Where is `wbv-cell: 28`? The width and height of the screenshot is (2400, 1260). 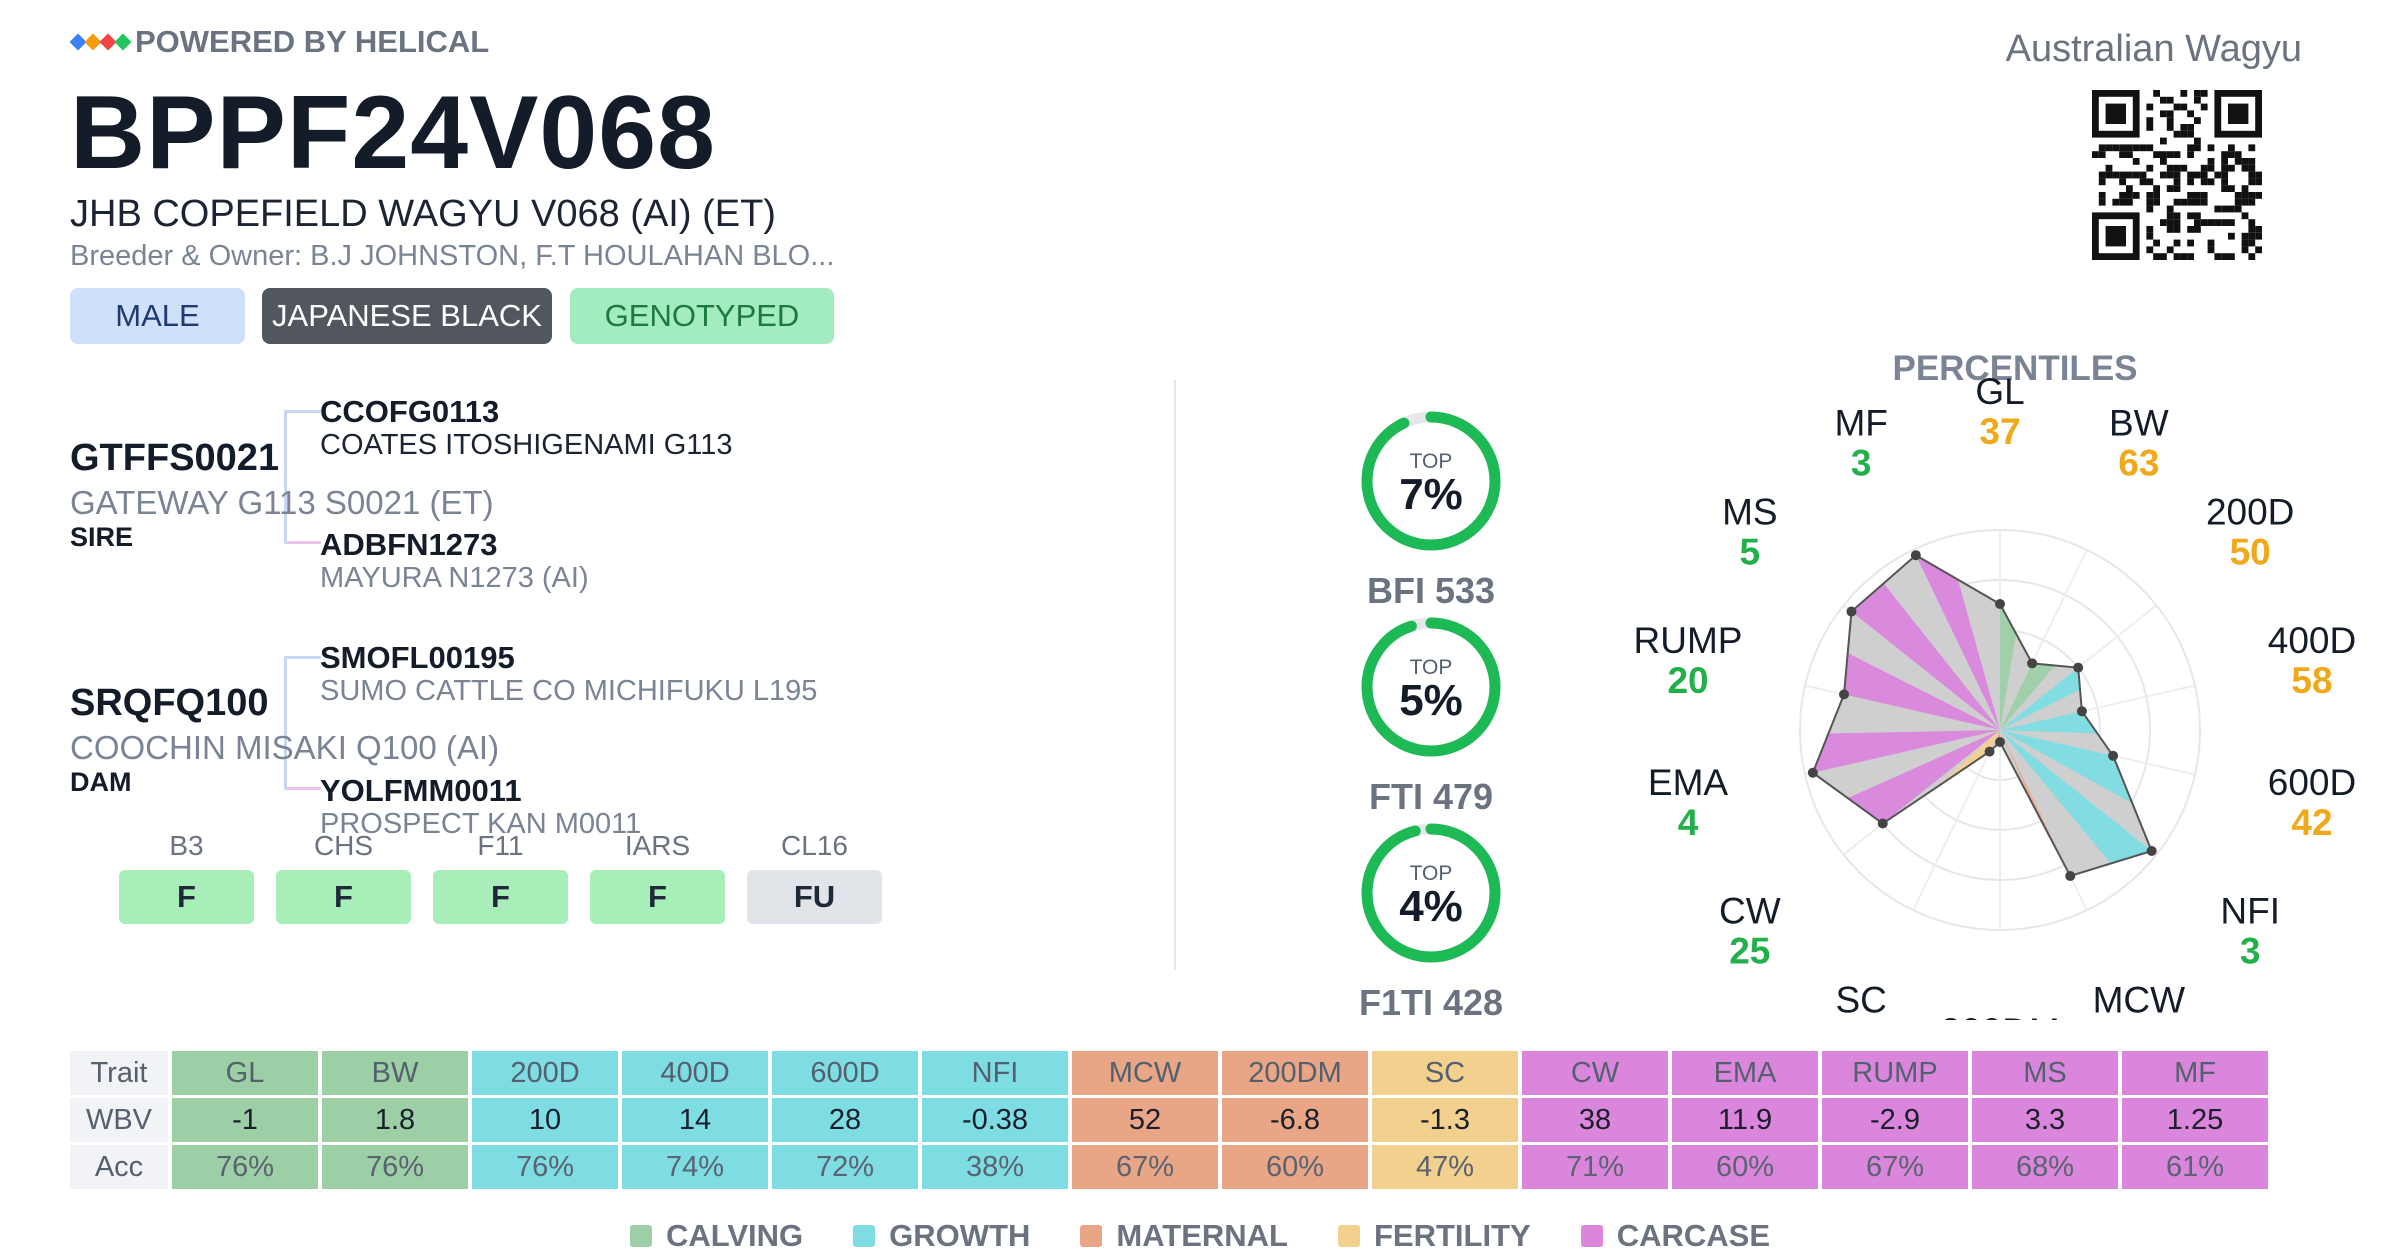
wbv-cell: 28 is located at coordinates (845, 1120).